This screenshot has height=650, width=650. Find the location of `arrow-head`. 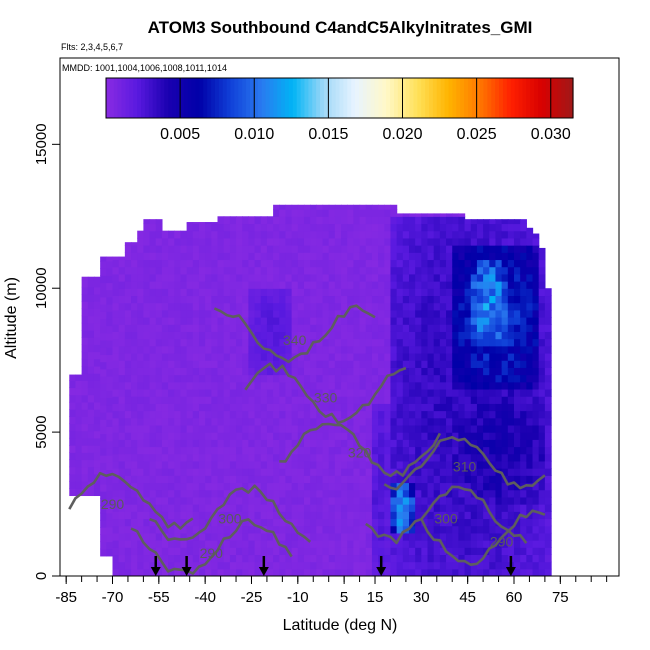

arrow-head is located at coordinates (155, 571).